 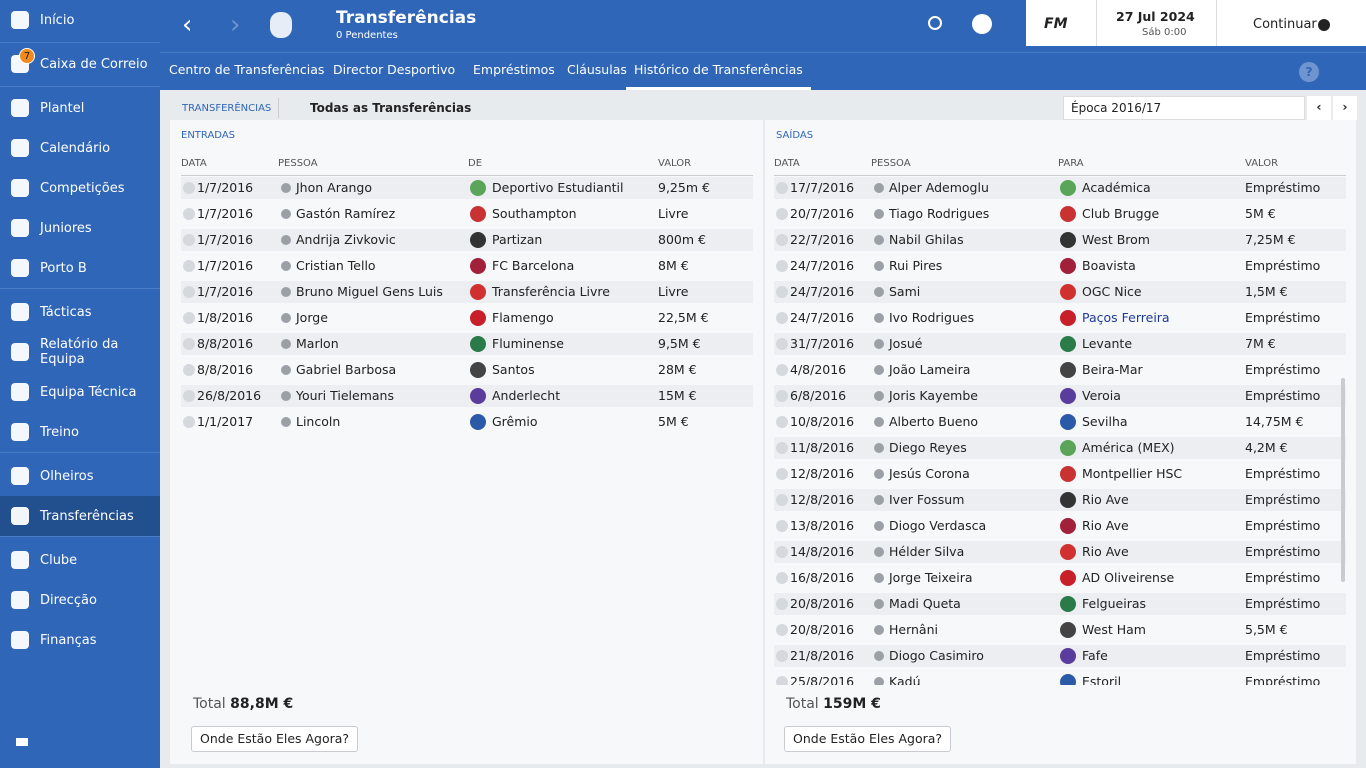 What do you see at coordinates (80, 228) in the screenshot?
I see `sidebar-item: Juniores` at bounding box center [80, 228].